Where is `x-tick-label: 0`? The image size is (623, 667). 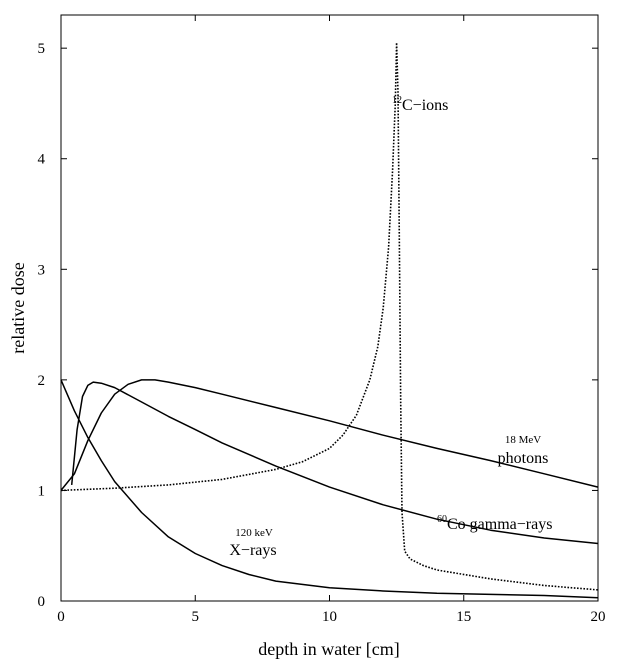 x-tick-label: 0 is located at coordinates (61, 617).